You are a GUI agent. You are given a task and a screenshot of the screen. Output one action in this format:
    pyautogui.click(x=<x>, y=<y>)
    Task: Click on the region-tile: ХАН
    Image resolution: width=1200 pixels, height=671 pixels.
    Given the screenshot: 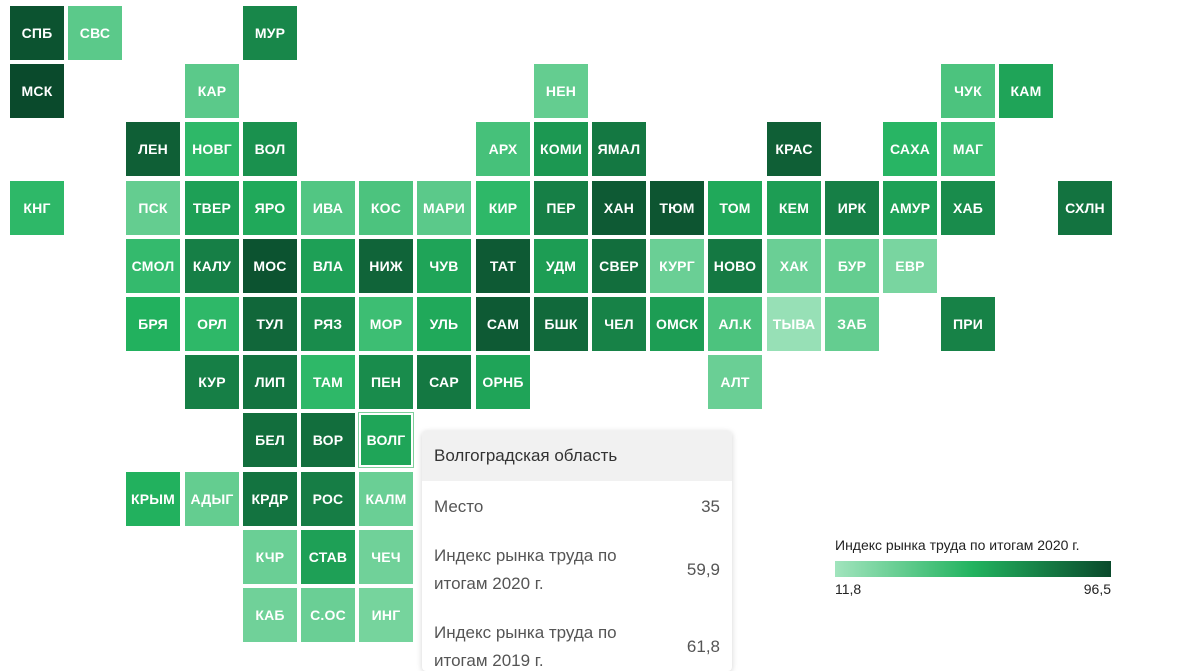 What is the action you would take?
    pyautogui.click(x=619, y=208)
    